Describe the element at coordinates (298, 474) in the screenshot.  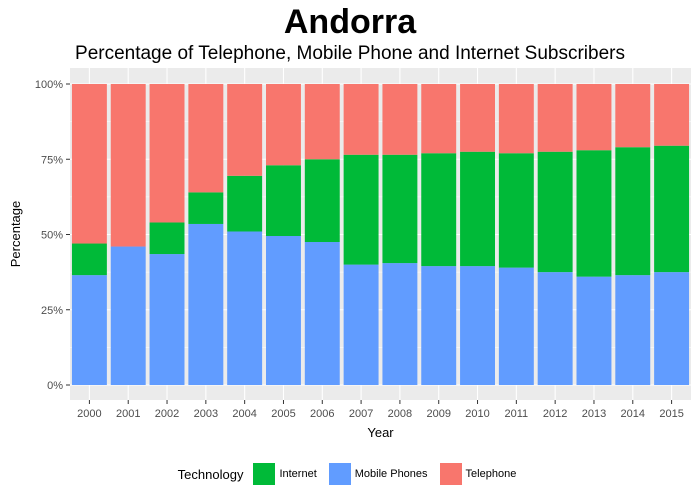
I see `legend-label-internet: Internet` at that location.